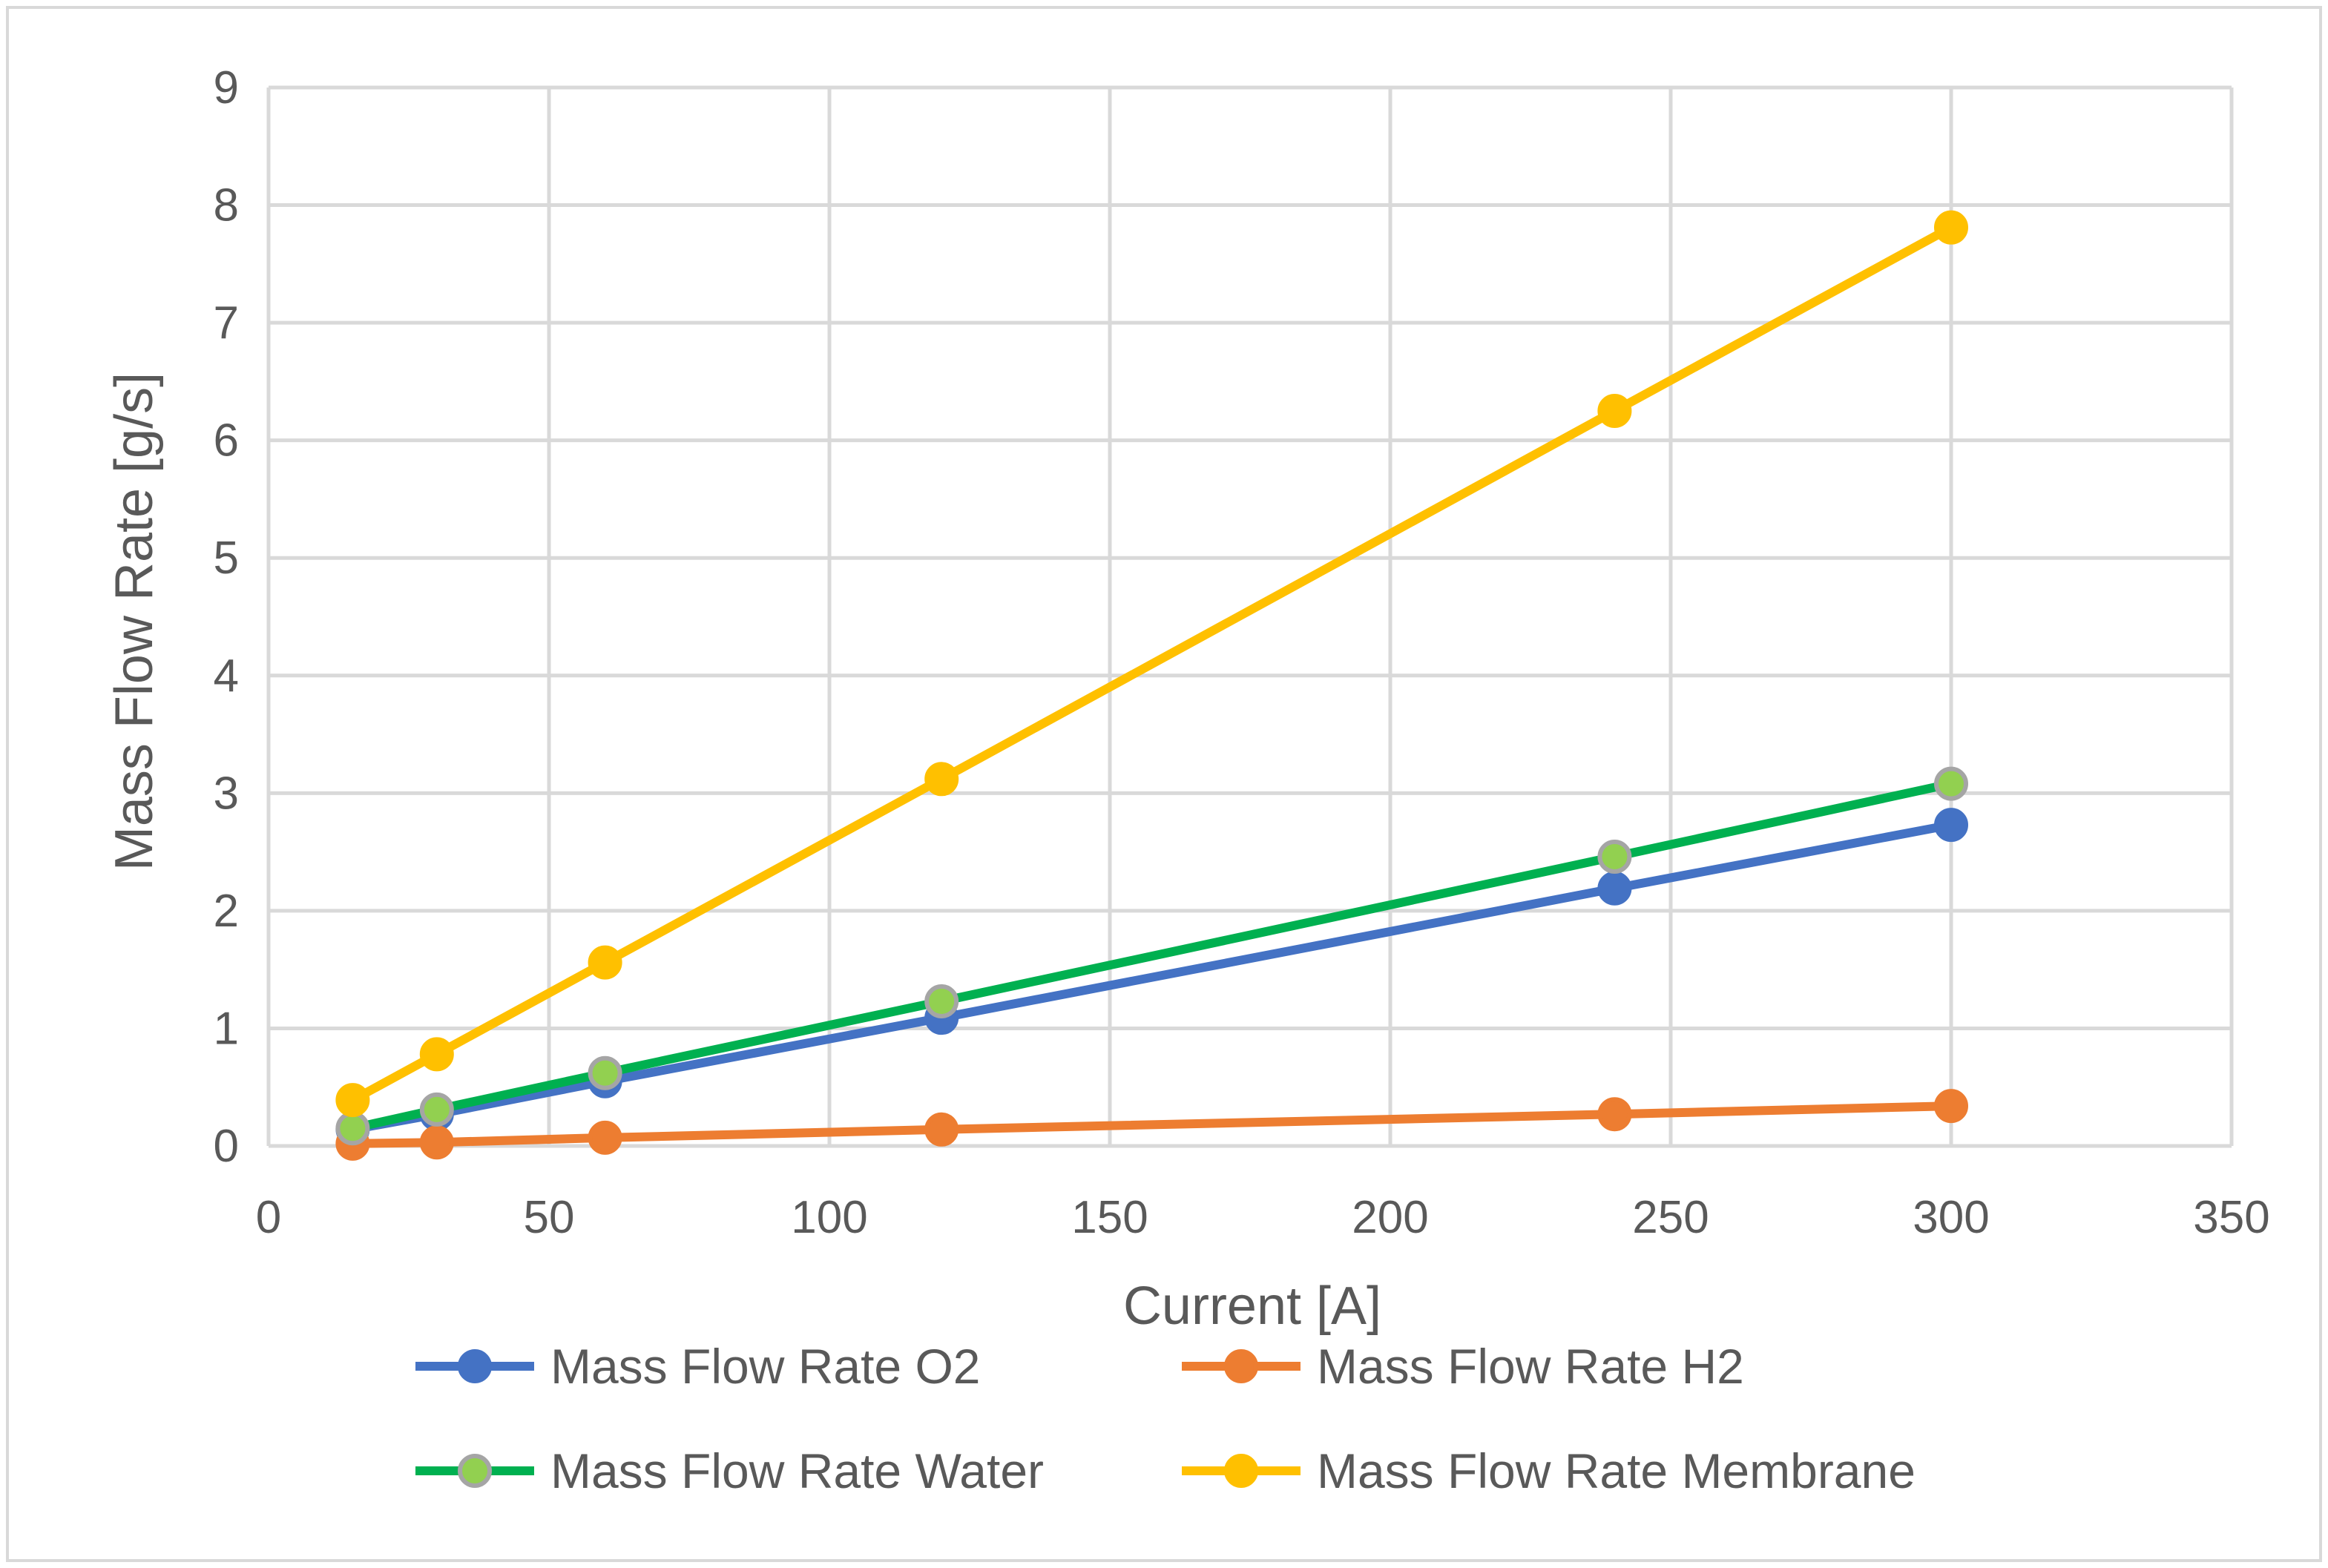 The width and height of the screenshot is (2328, 1568). Describe the element at coordinates (268, 1217) in the screenshot. I see `x-tick-label: 0` at that location.